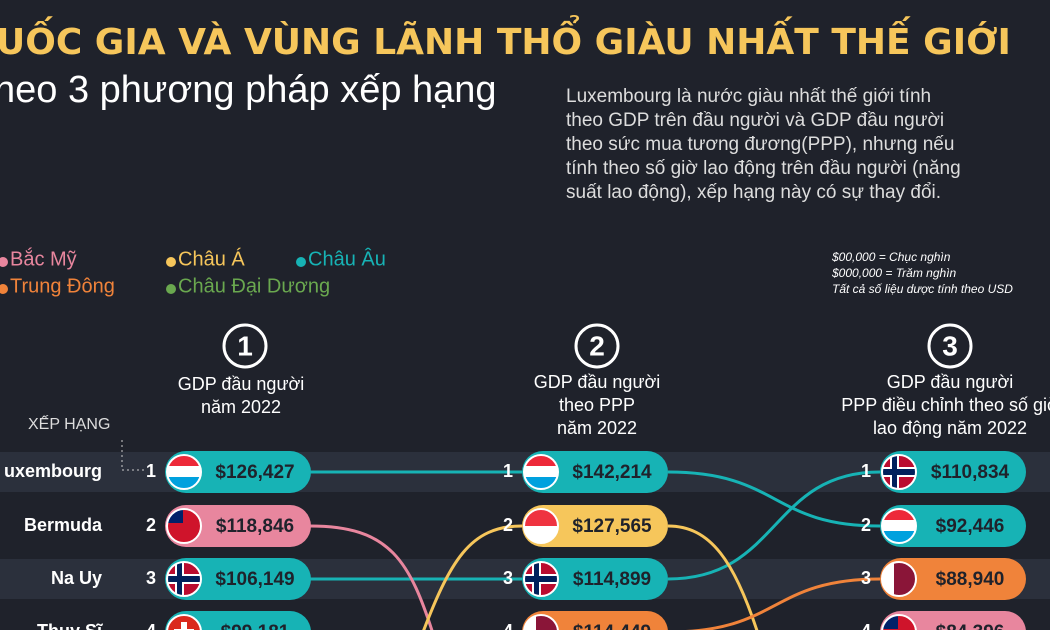  I want to click on value: $114,449, so click(612, 626).